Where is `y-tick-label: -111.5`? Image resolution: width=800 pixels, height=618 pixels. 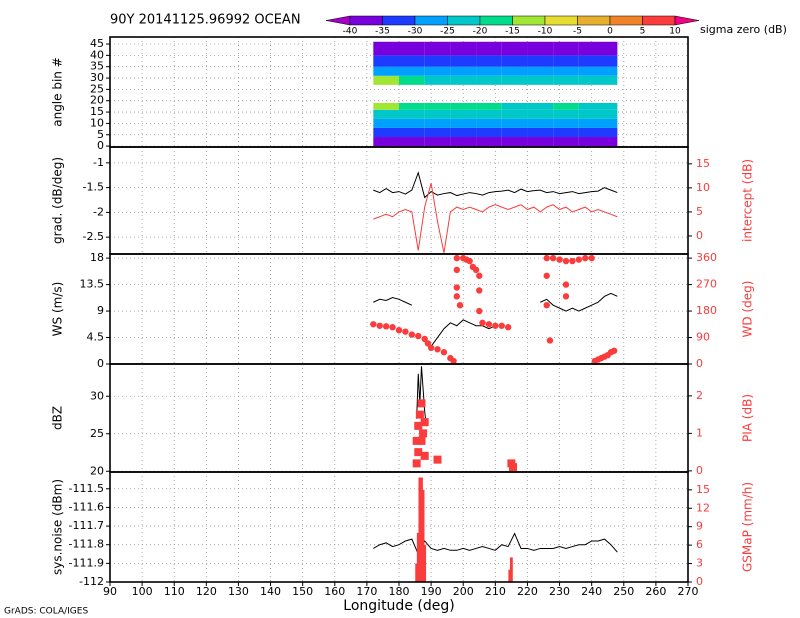 y-tick-label: -111.5 is located at coordinates (86, 488).